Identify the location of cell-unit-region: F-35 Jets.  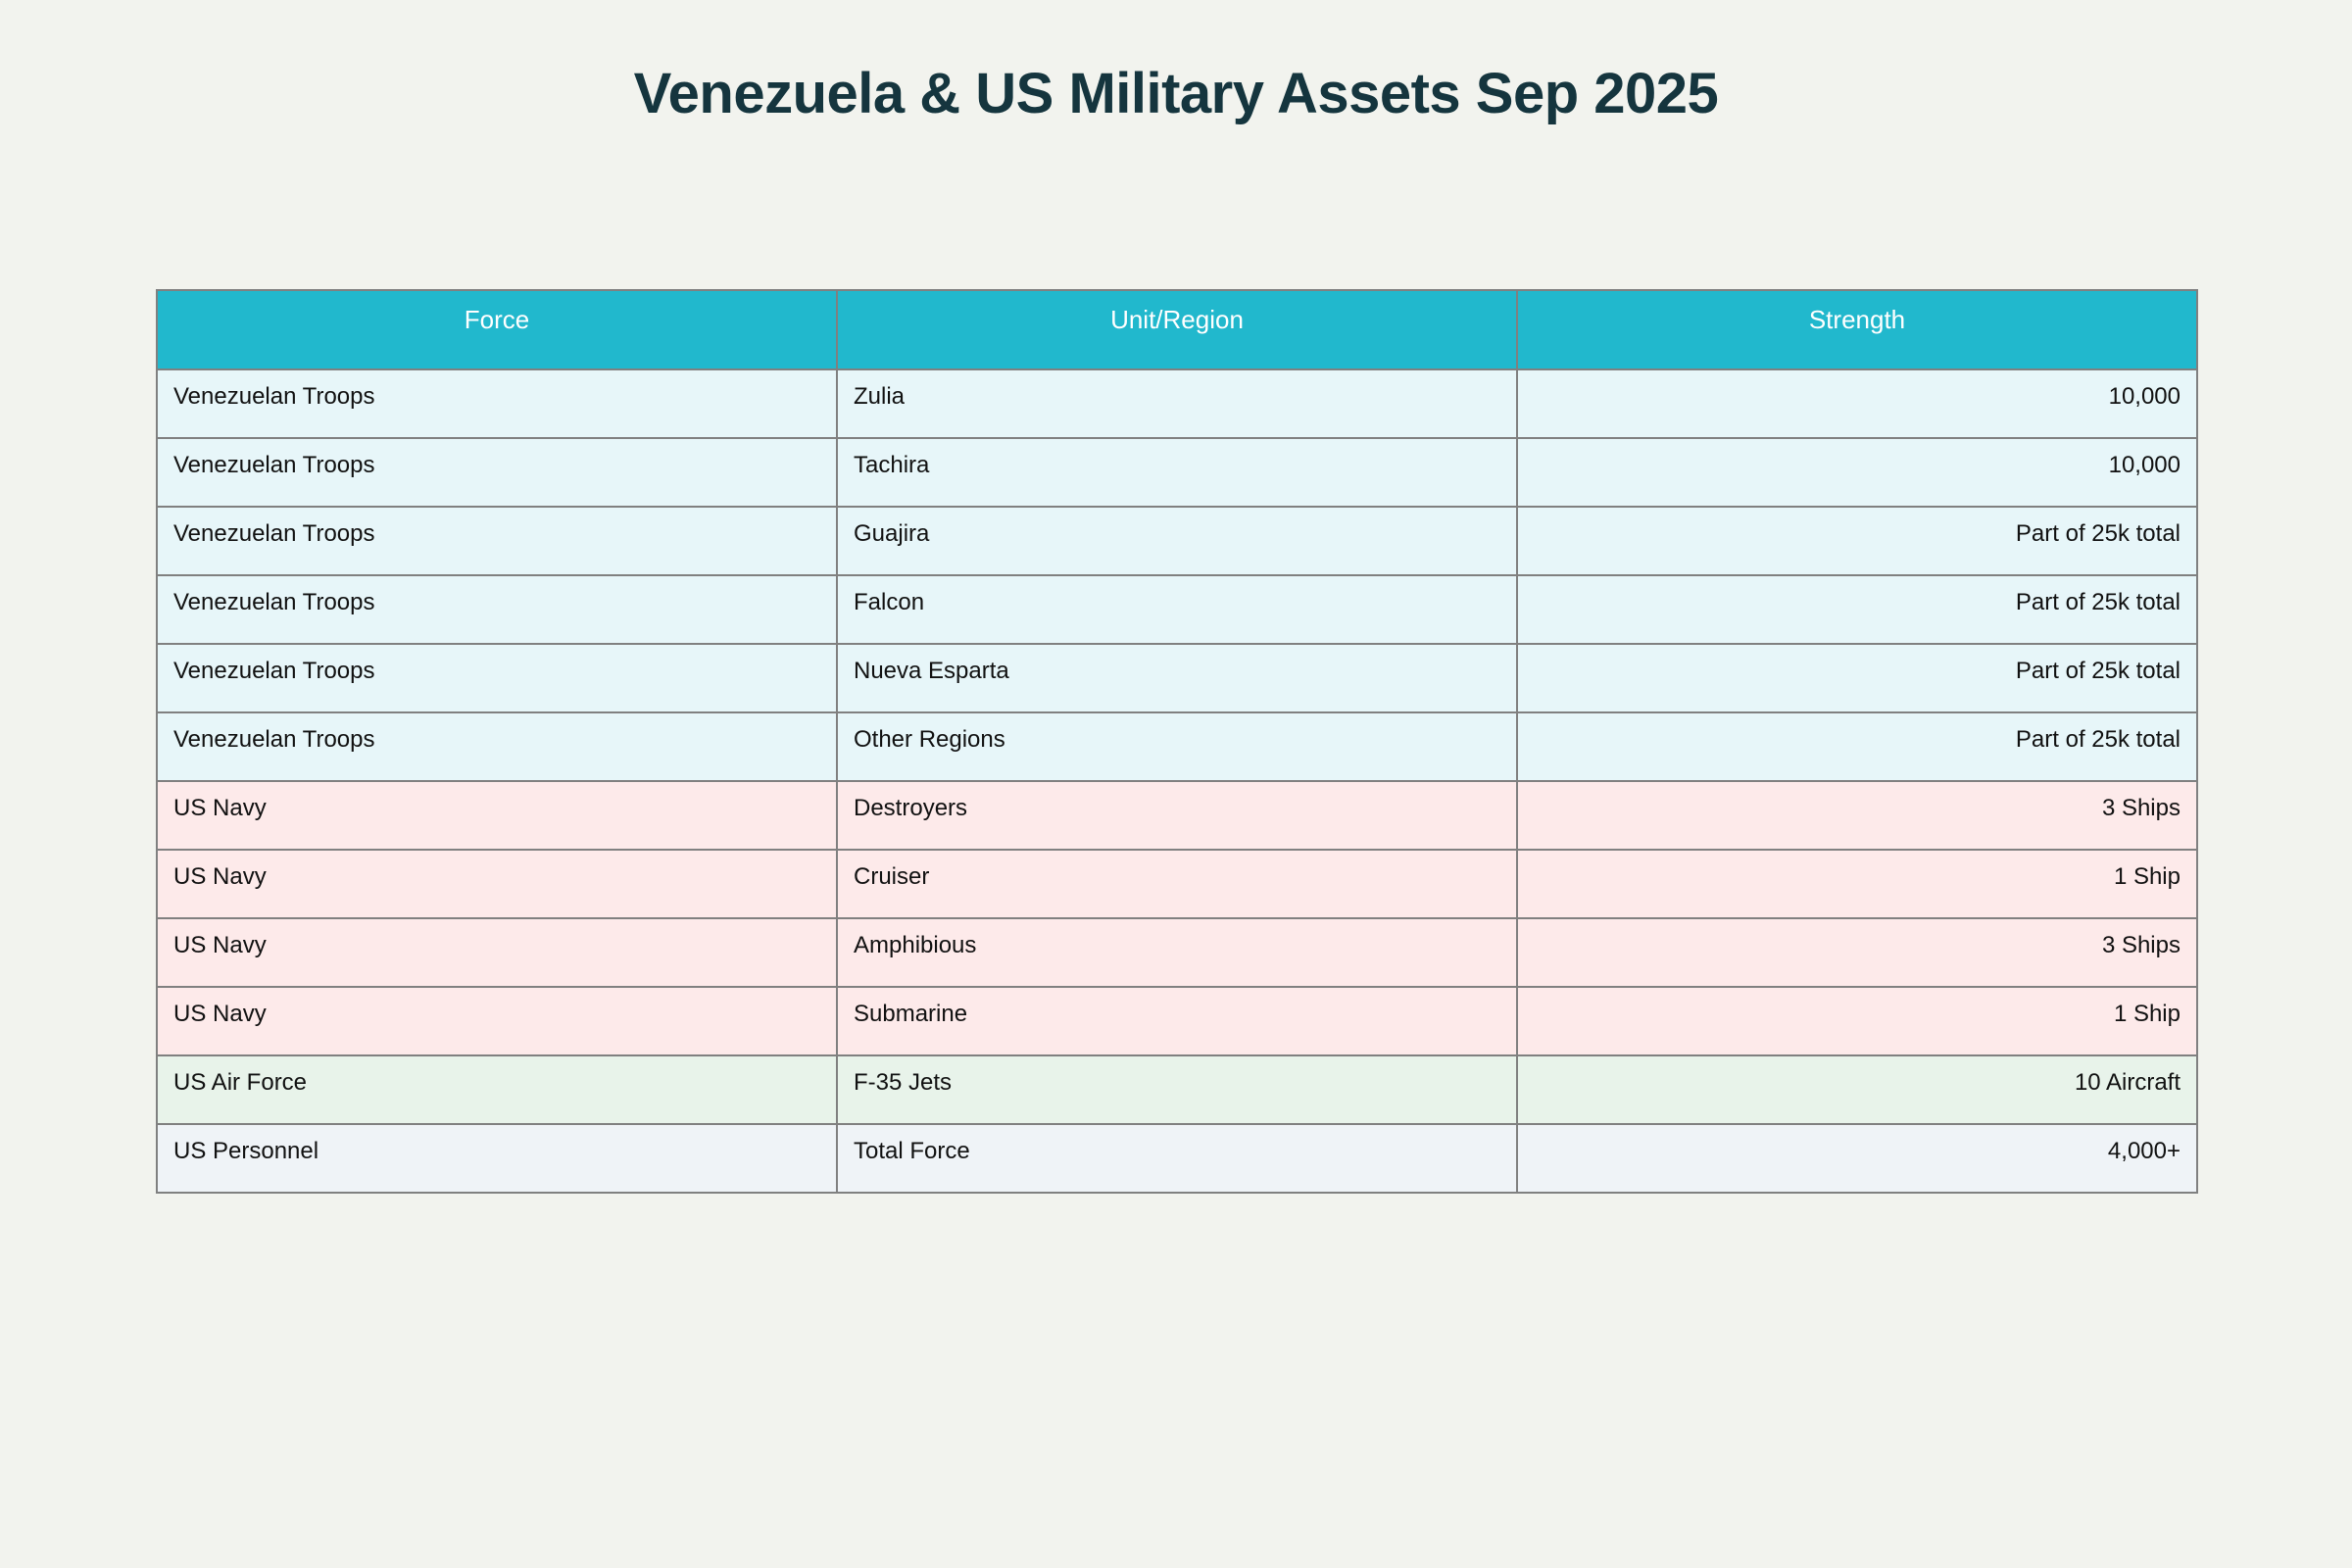
(1177, 1089).